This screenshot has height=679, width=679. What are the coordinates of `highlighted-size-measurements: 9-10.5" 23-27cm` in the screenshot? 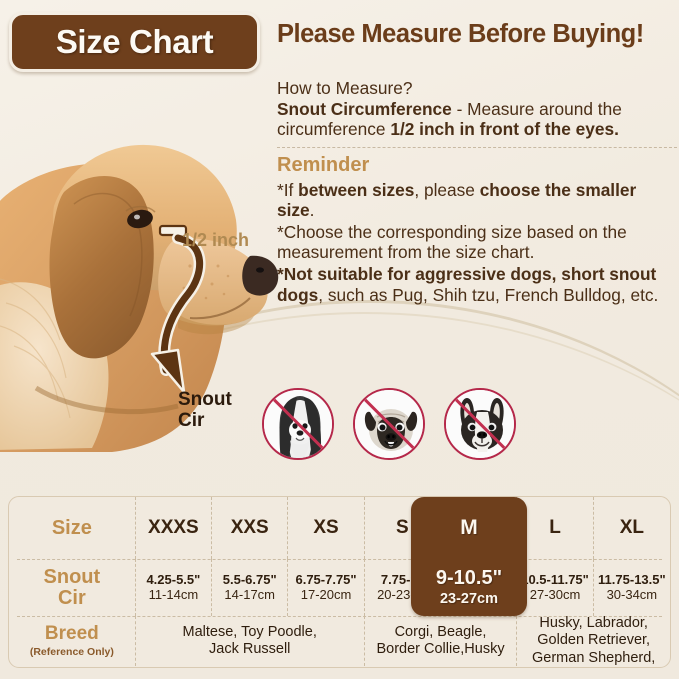 It's located at (469, 587).